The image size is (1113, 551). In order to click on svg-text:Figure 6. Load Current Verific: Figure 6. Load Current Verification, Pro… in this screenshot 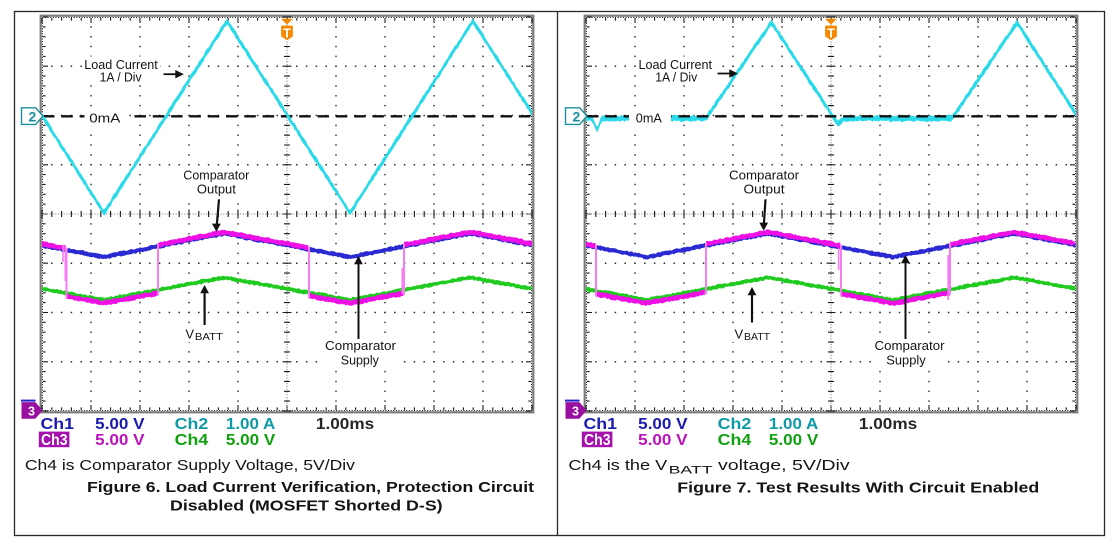, I will do `click(310, 487)`.